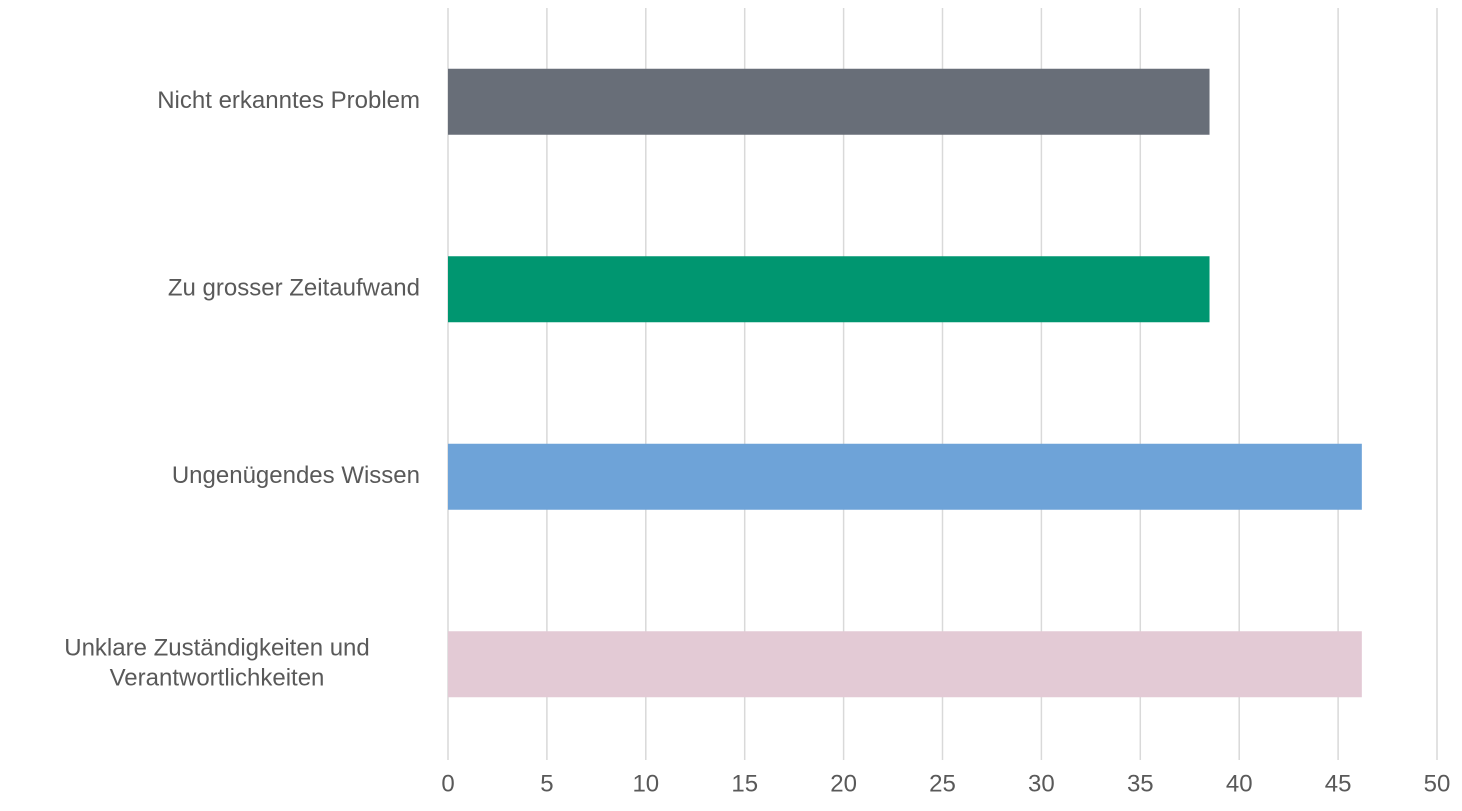  Describe the element at coordinates (1239, 783) in the screenshot. I see `x-tick-label: 40` at that location.